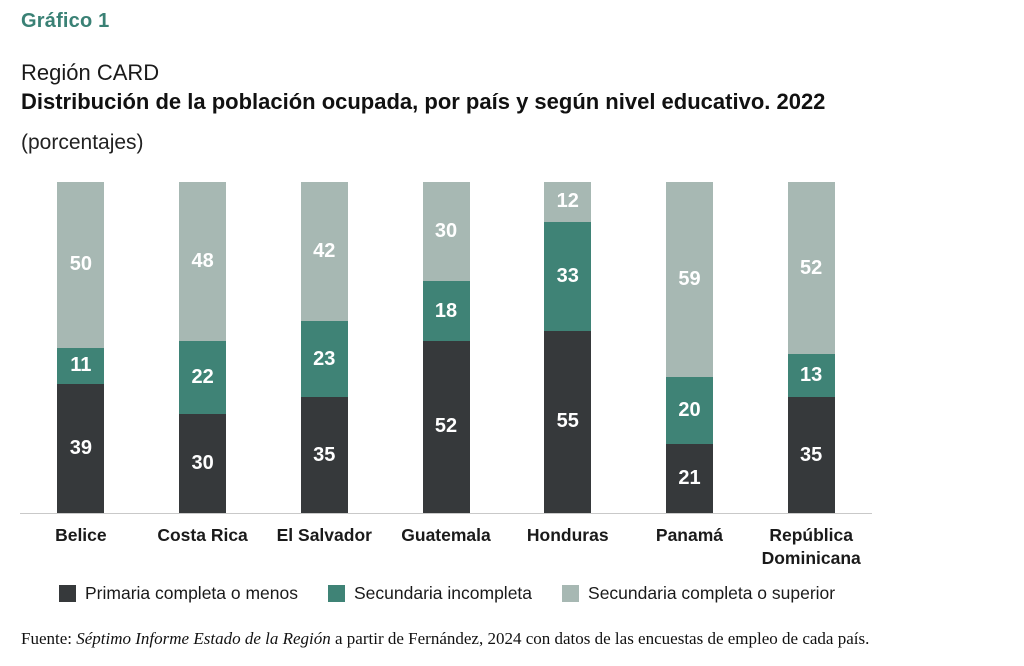  I want to click on bar-column: 39 11 50, so click(81, 347).